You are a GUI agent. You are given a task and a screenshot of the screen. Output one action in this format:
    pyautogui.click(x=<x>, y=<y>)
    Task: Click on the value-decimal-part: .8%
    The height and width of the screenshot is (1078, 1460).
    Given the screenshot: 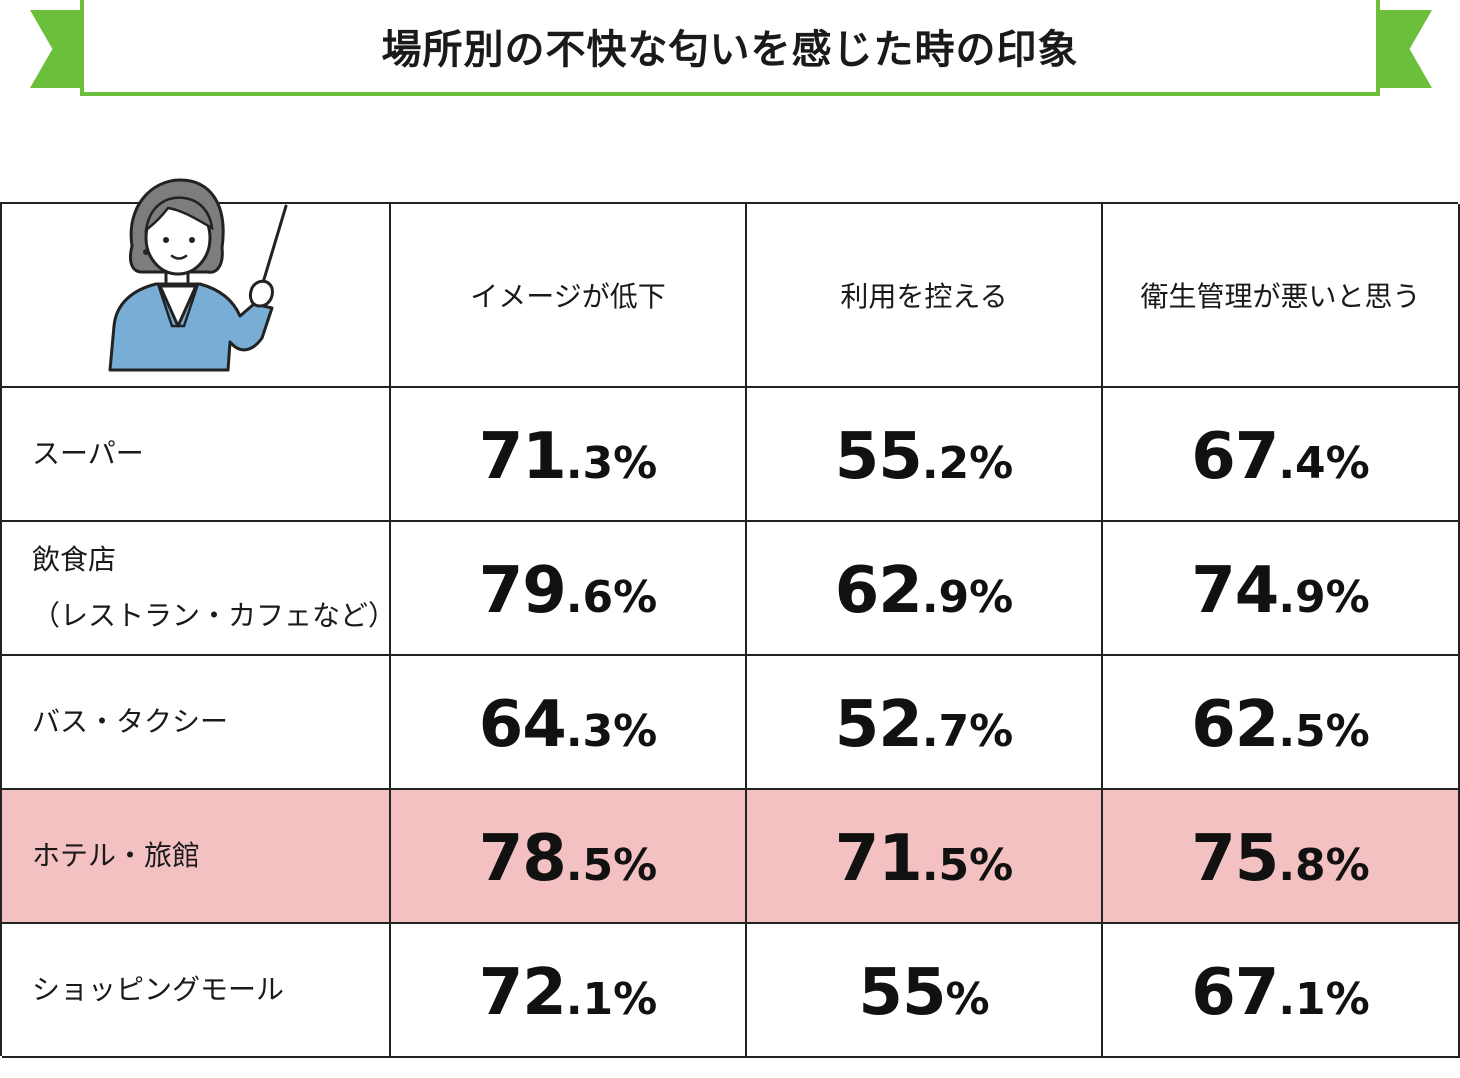 What is the action you would take?
    pyautogui.click(x=1324, y=865)
    